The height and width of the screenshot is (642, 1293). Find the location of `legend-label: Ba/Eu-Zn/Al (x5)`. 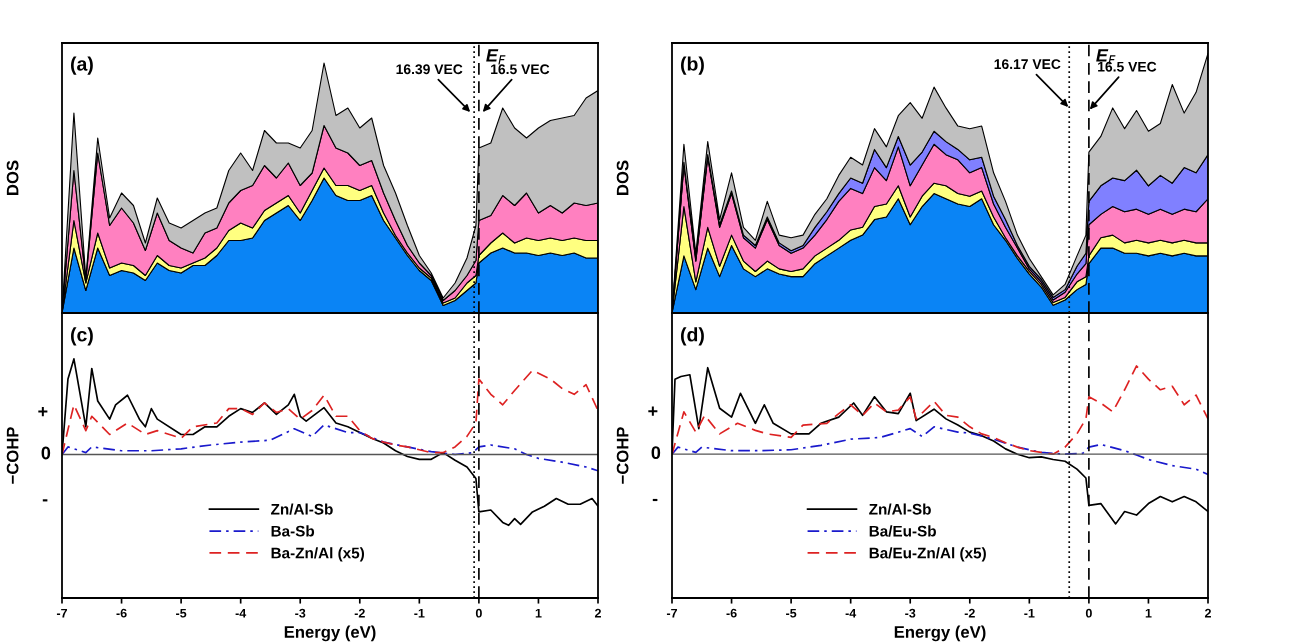

legend-label: Ba/Eu-Zn/Al (x5) is located at coordinates (927, 554).